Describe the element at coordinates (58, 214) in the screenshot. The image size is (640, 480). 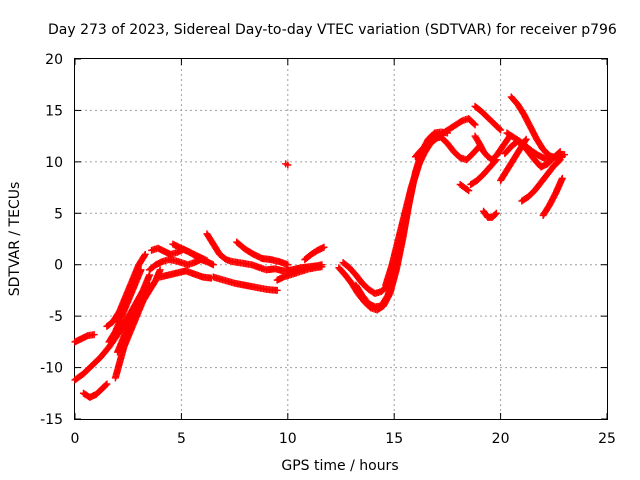
I see `y-tick-label: 5` at that location.